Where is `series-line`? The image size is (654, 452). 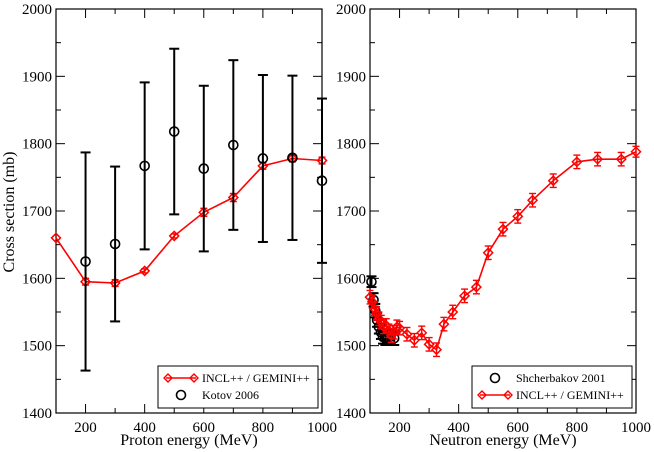 series-line is located at coordinates (189, 220).